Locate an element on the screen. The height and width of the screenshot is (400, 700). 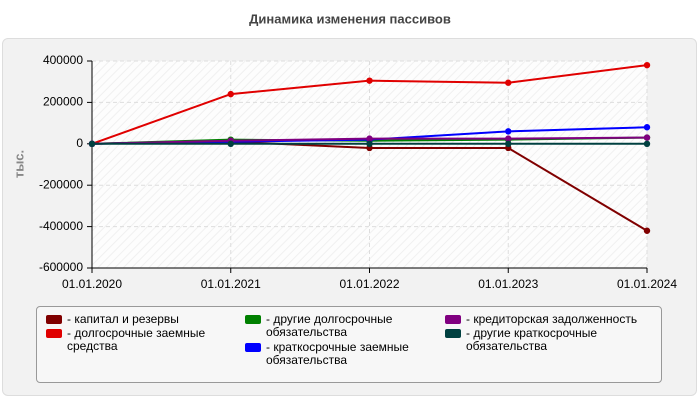
legend-item: - другие долгосрочные обязательства is located at coordinates (345, 326).